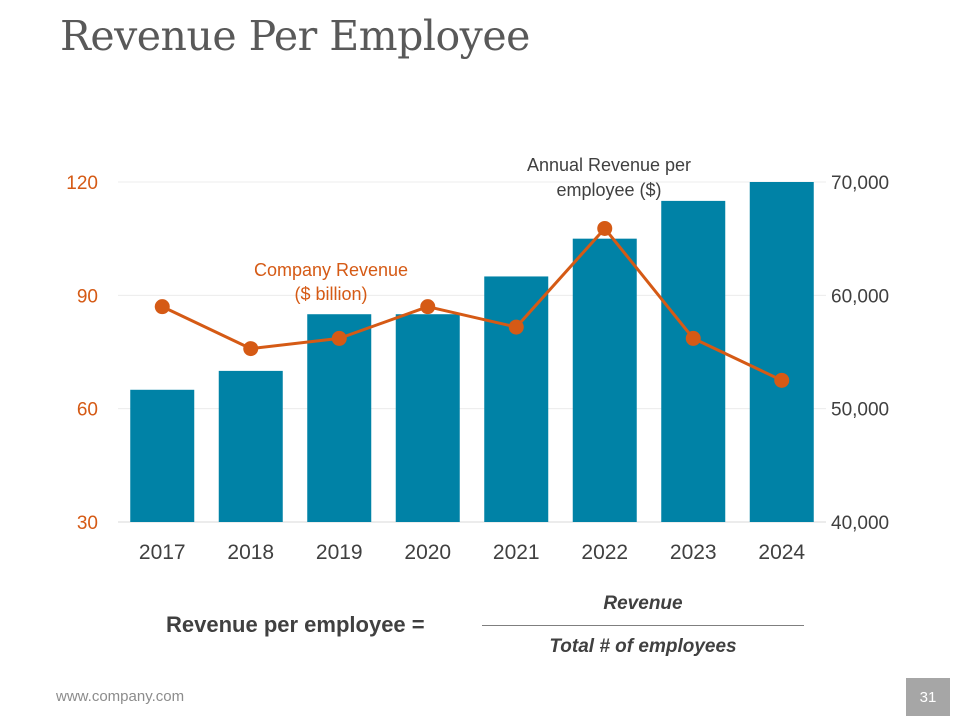 This screenshot has width=960, height=720. I want to click on revenue-per-employee-line, so click(472, 304).